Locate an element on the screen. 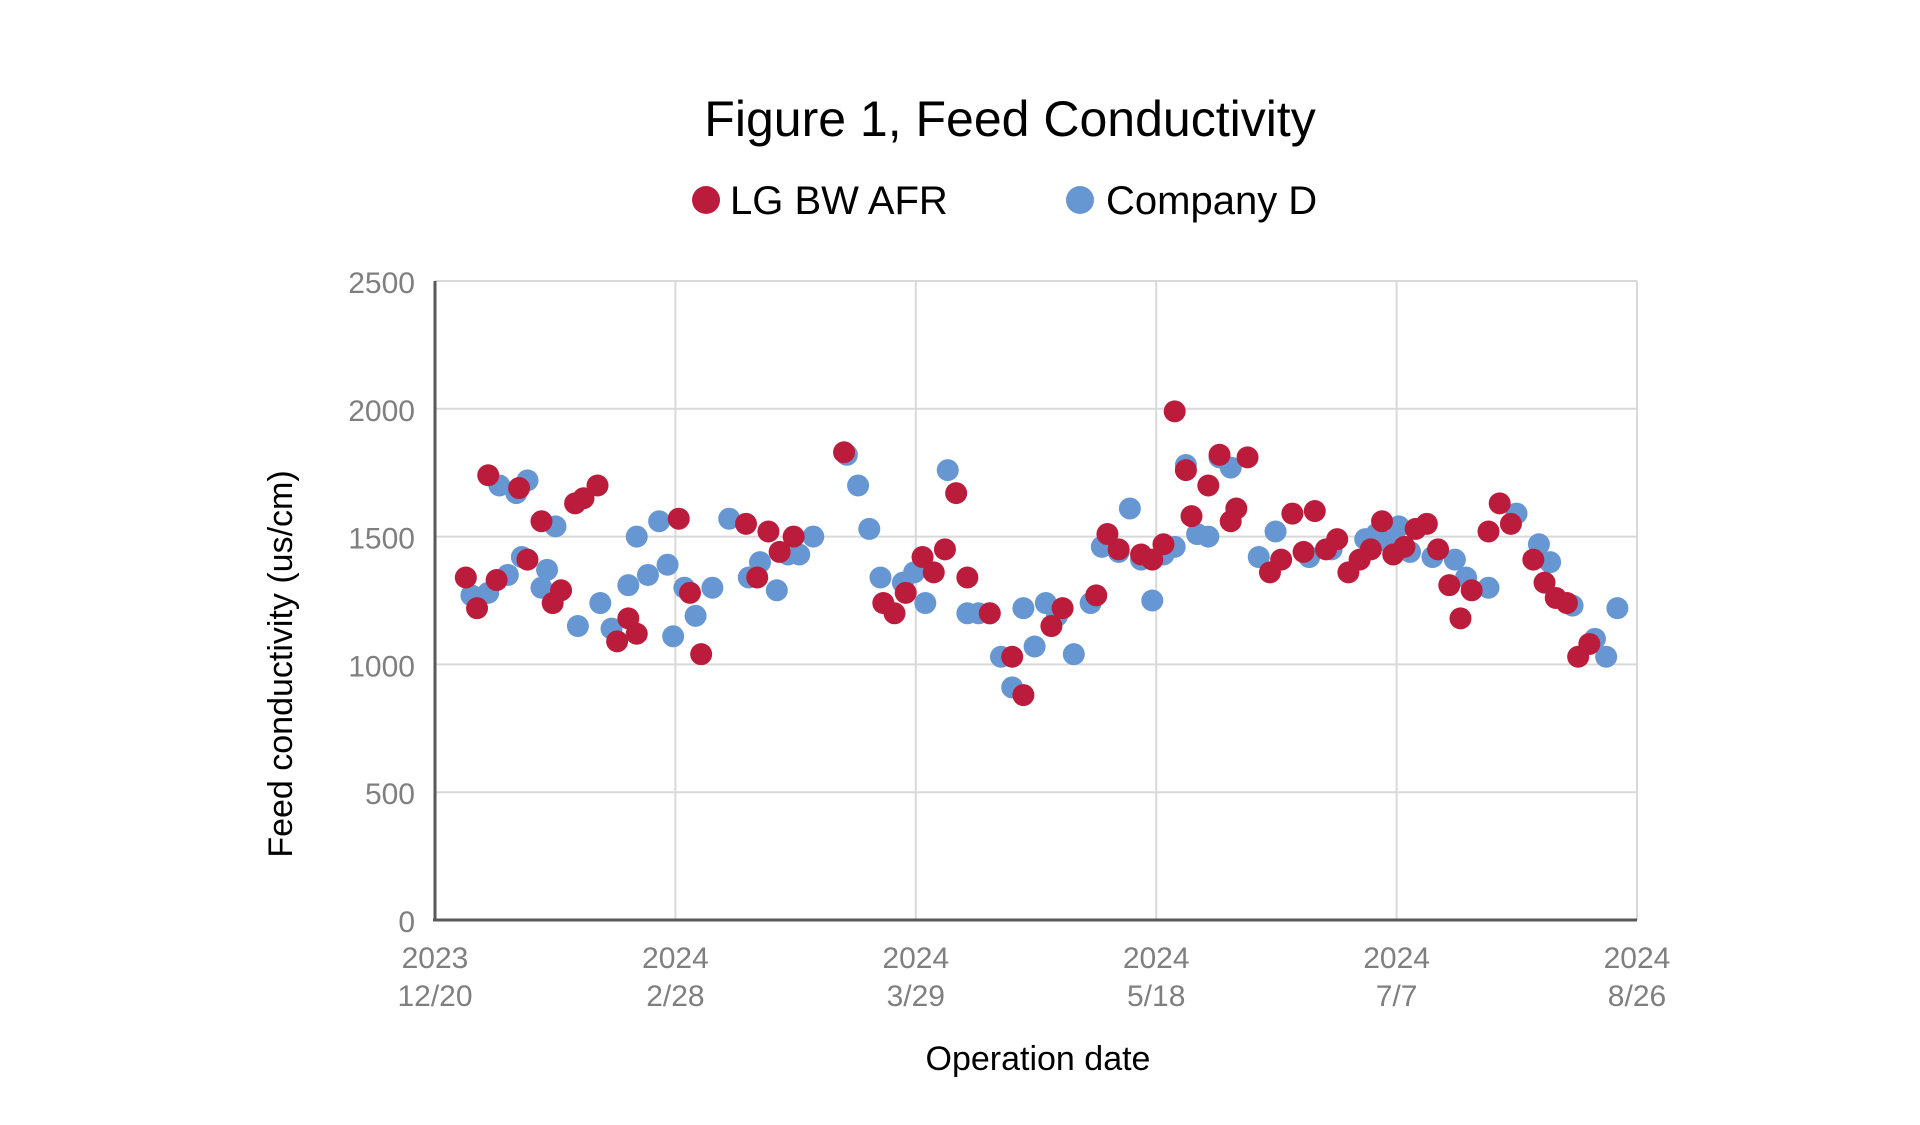 This screenshot has width=1920, height=1125. y-tick-label: 2500 is located at coordinates (381, 283).